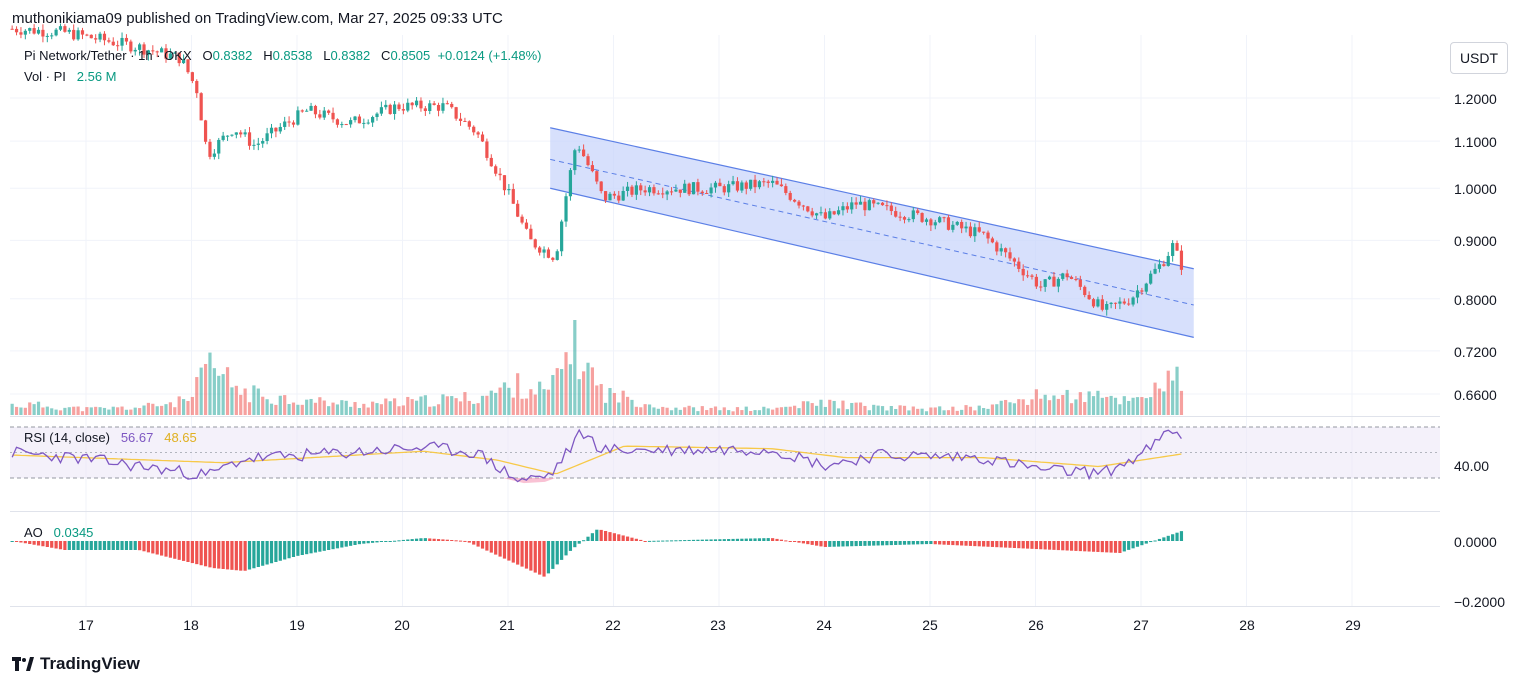 This screenshot has width=1536, height=688. Describe the element at coordinates (108, 55) in the screenshot. I see `symbol-name: Pi Network/Tether · 1h · OKX` at that location.